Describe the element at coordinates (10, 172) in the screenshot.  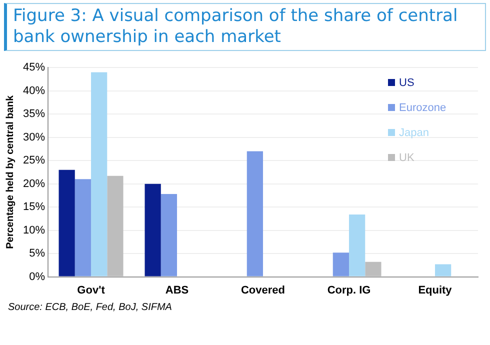
I see `y-axis-title: Percentage held by central bank` at that location.